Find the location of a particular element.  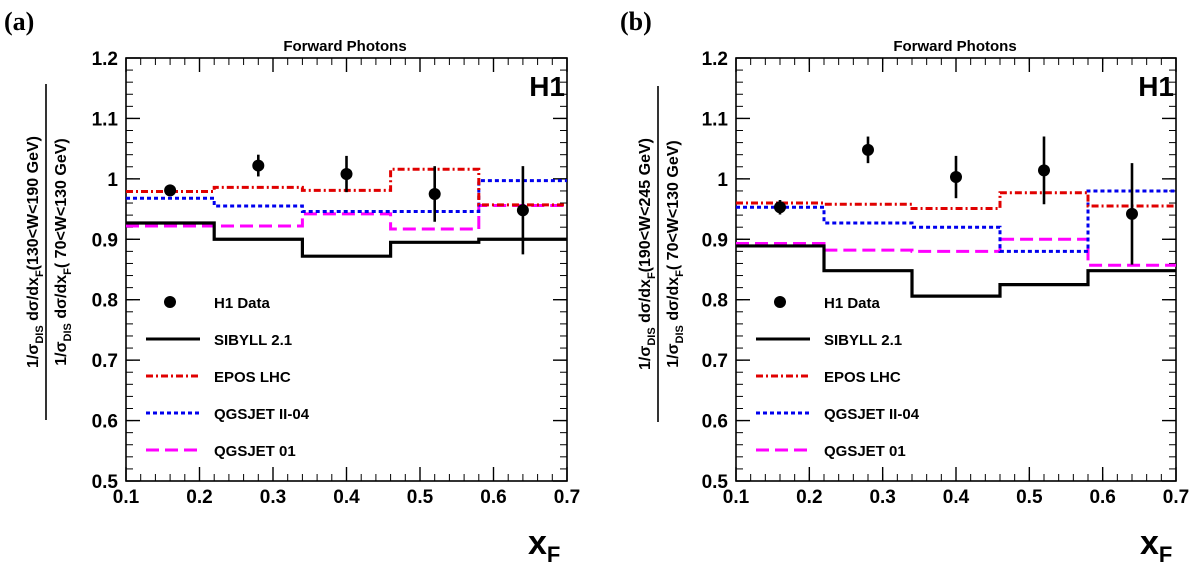

y-label-part: (130<W<190 GeV) is located at coordinates (33, 203).